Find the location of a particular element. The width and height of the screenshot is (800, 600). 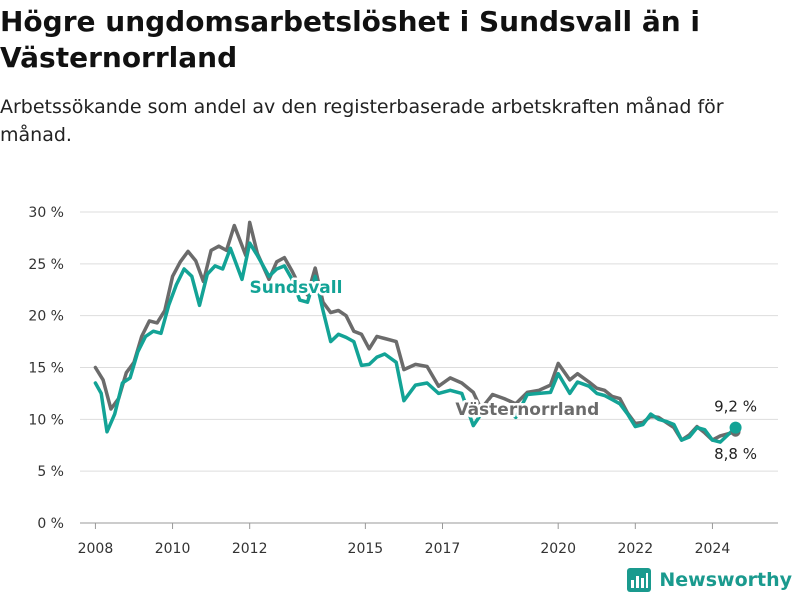

series-label-vasternorrland: Västernorrland is located at coordinates (527, 410).